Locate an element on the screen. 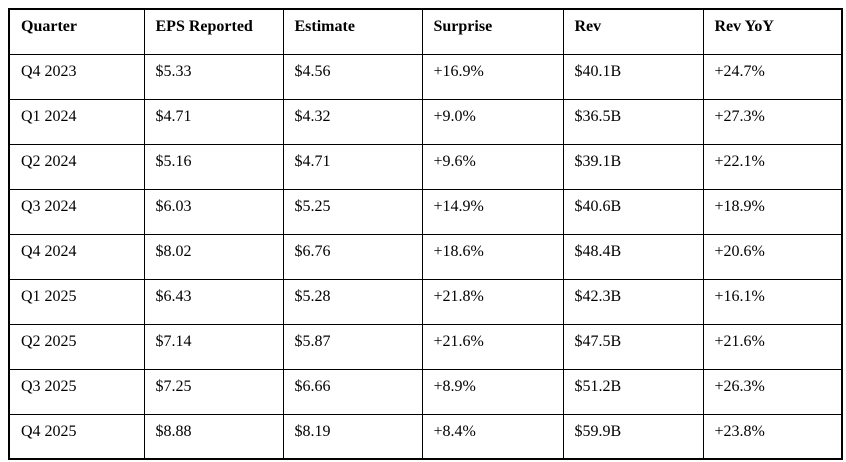  table-row: Q2 2024 $5.16 $4.71 +9.6% $39.1B +22.1% is located at coordinates (425, 166).